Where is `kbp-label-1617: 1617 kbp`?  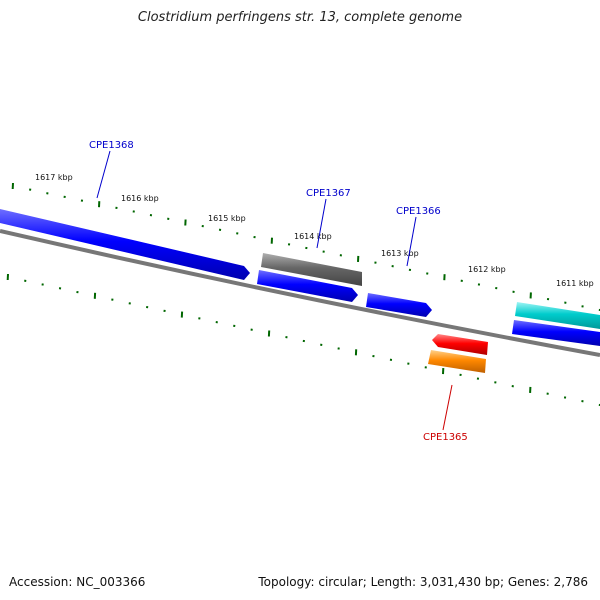 kbp-label-1617: 1617 kbp is located at coordinates (54, 177).